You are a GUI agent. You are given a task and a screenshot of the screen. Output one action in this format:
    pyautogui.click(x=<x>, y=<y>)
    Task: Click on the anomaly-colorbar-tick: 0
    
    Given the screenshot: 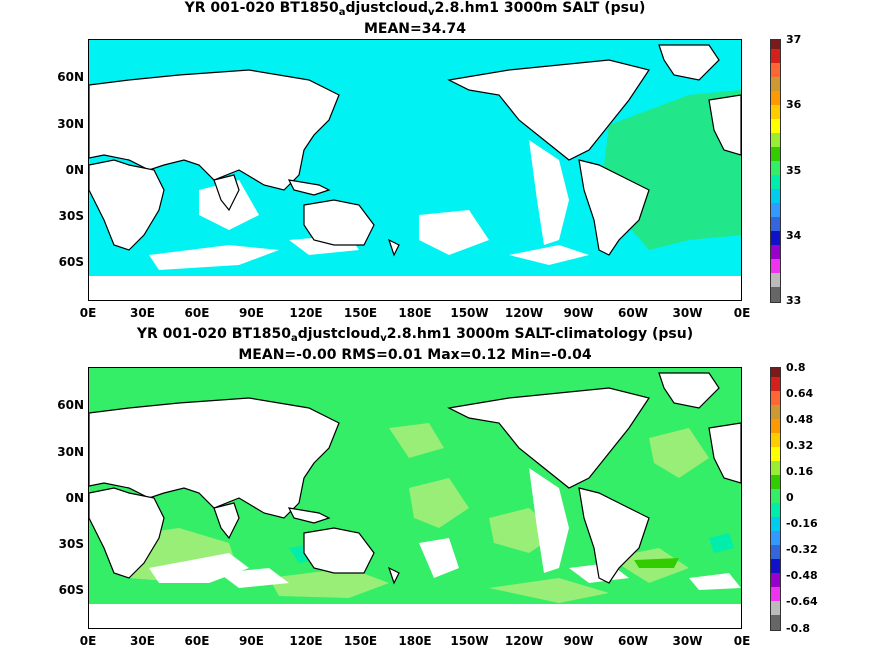 What is the action you would take?
    pyautogui.click(x=790, y=497)
    